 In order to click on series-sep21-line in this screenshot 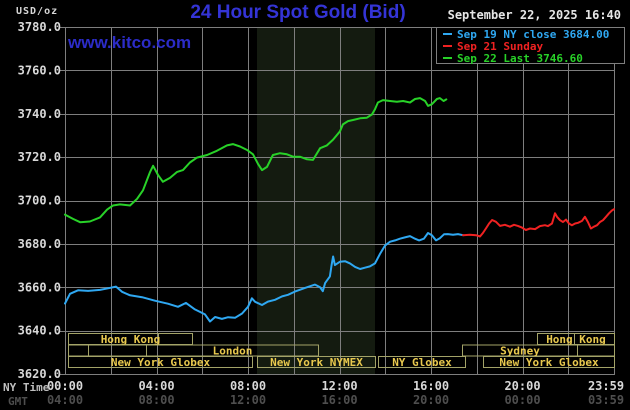, I will do `click(538, 223)`.